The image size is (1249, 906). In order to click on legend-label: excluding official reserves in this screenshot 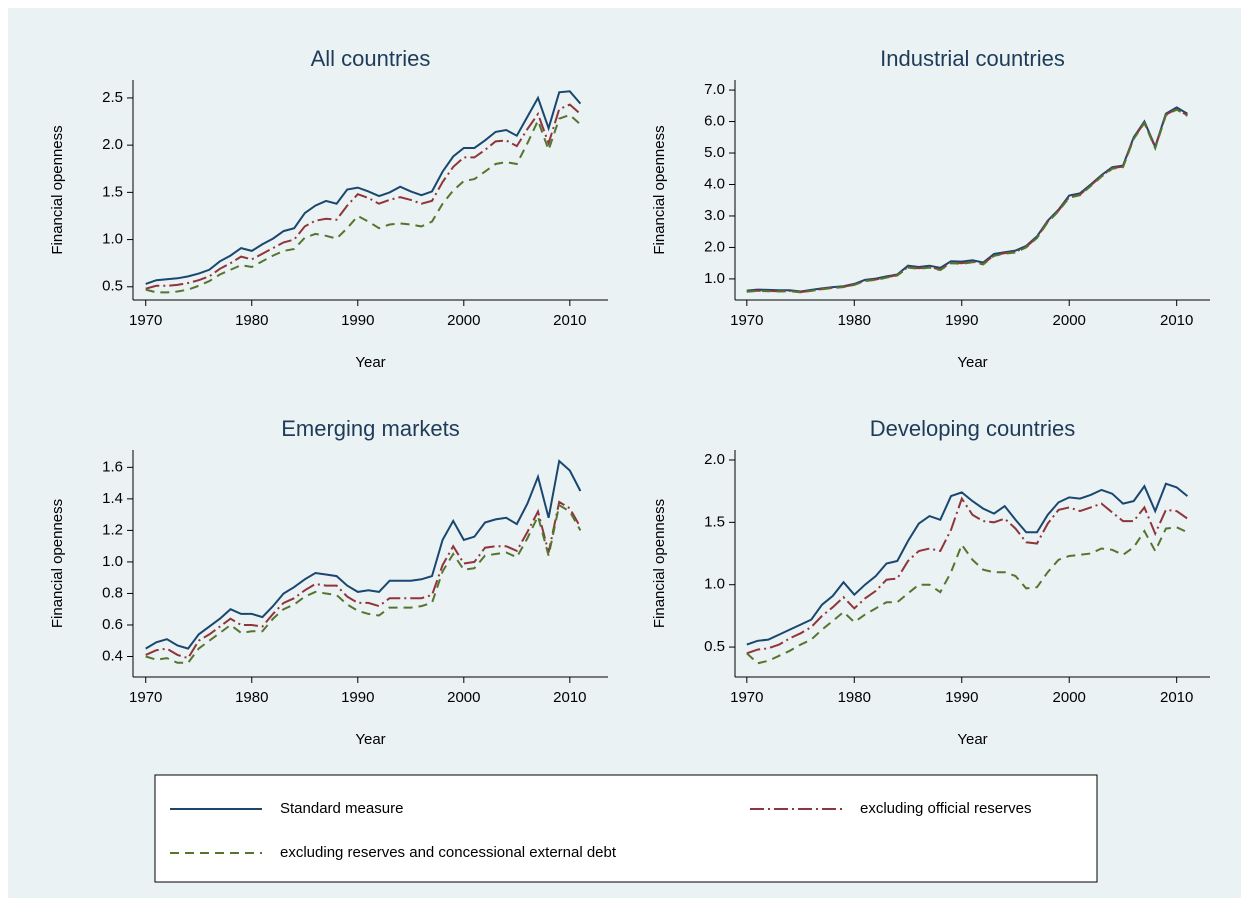, I will do `click(945, 808)`.